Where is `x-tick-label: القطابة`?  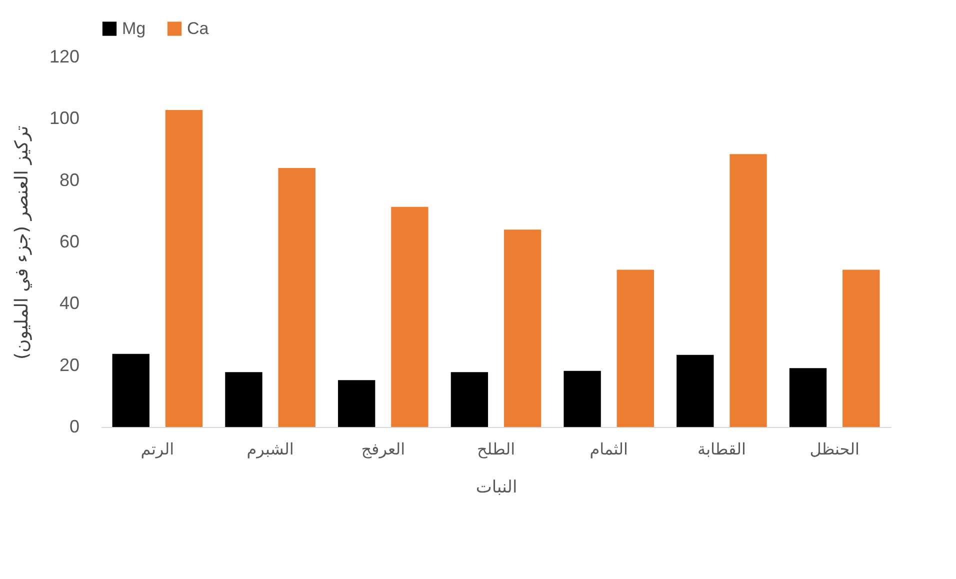
x-tick-label: القطابة is located at coordinates (721, 449).